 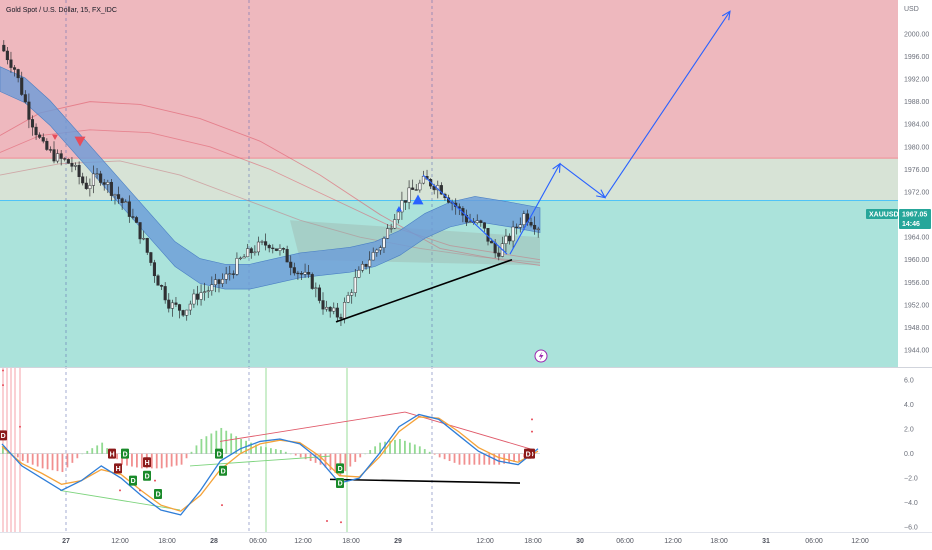 What do you see at coordinates (911, 224) in the screenshot?
I see `last-price-countdown: 14:46` at bounding box center [911, 224].